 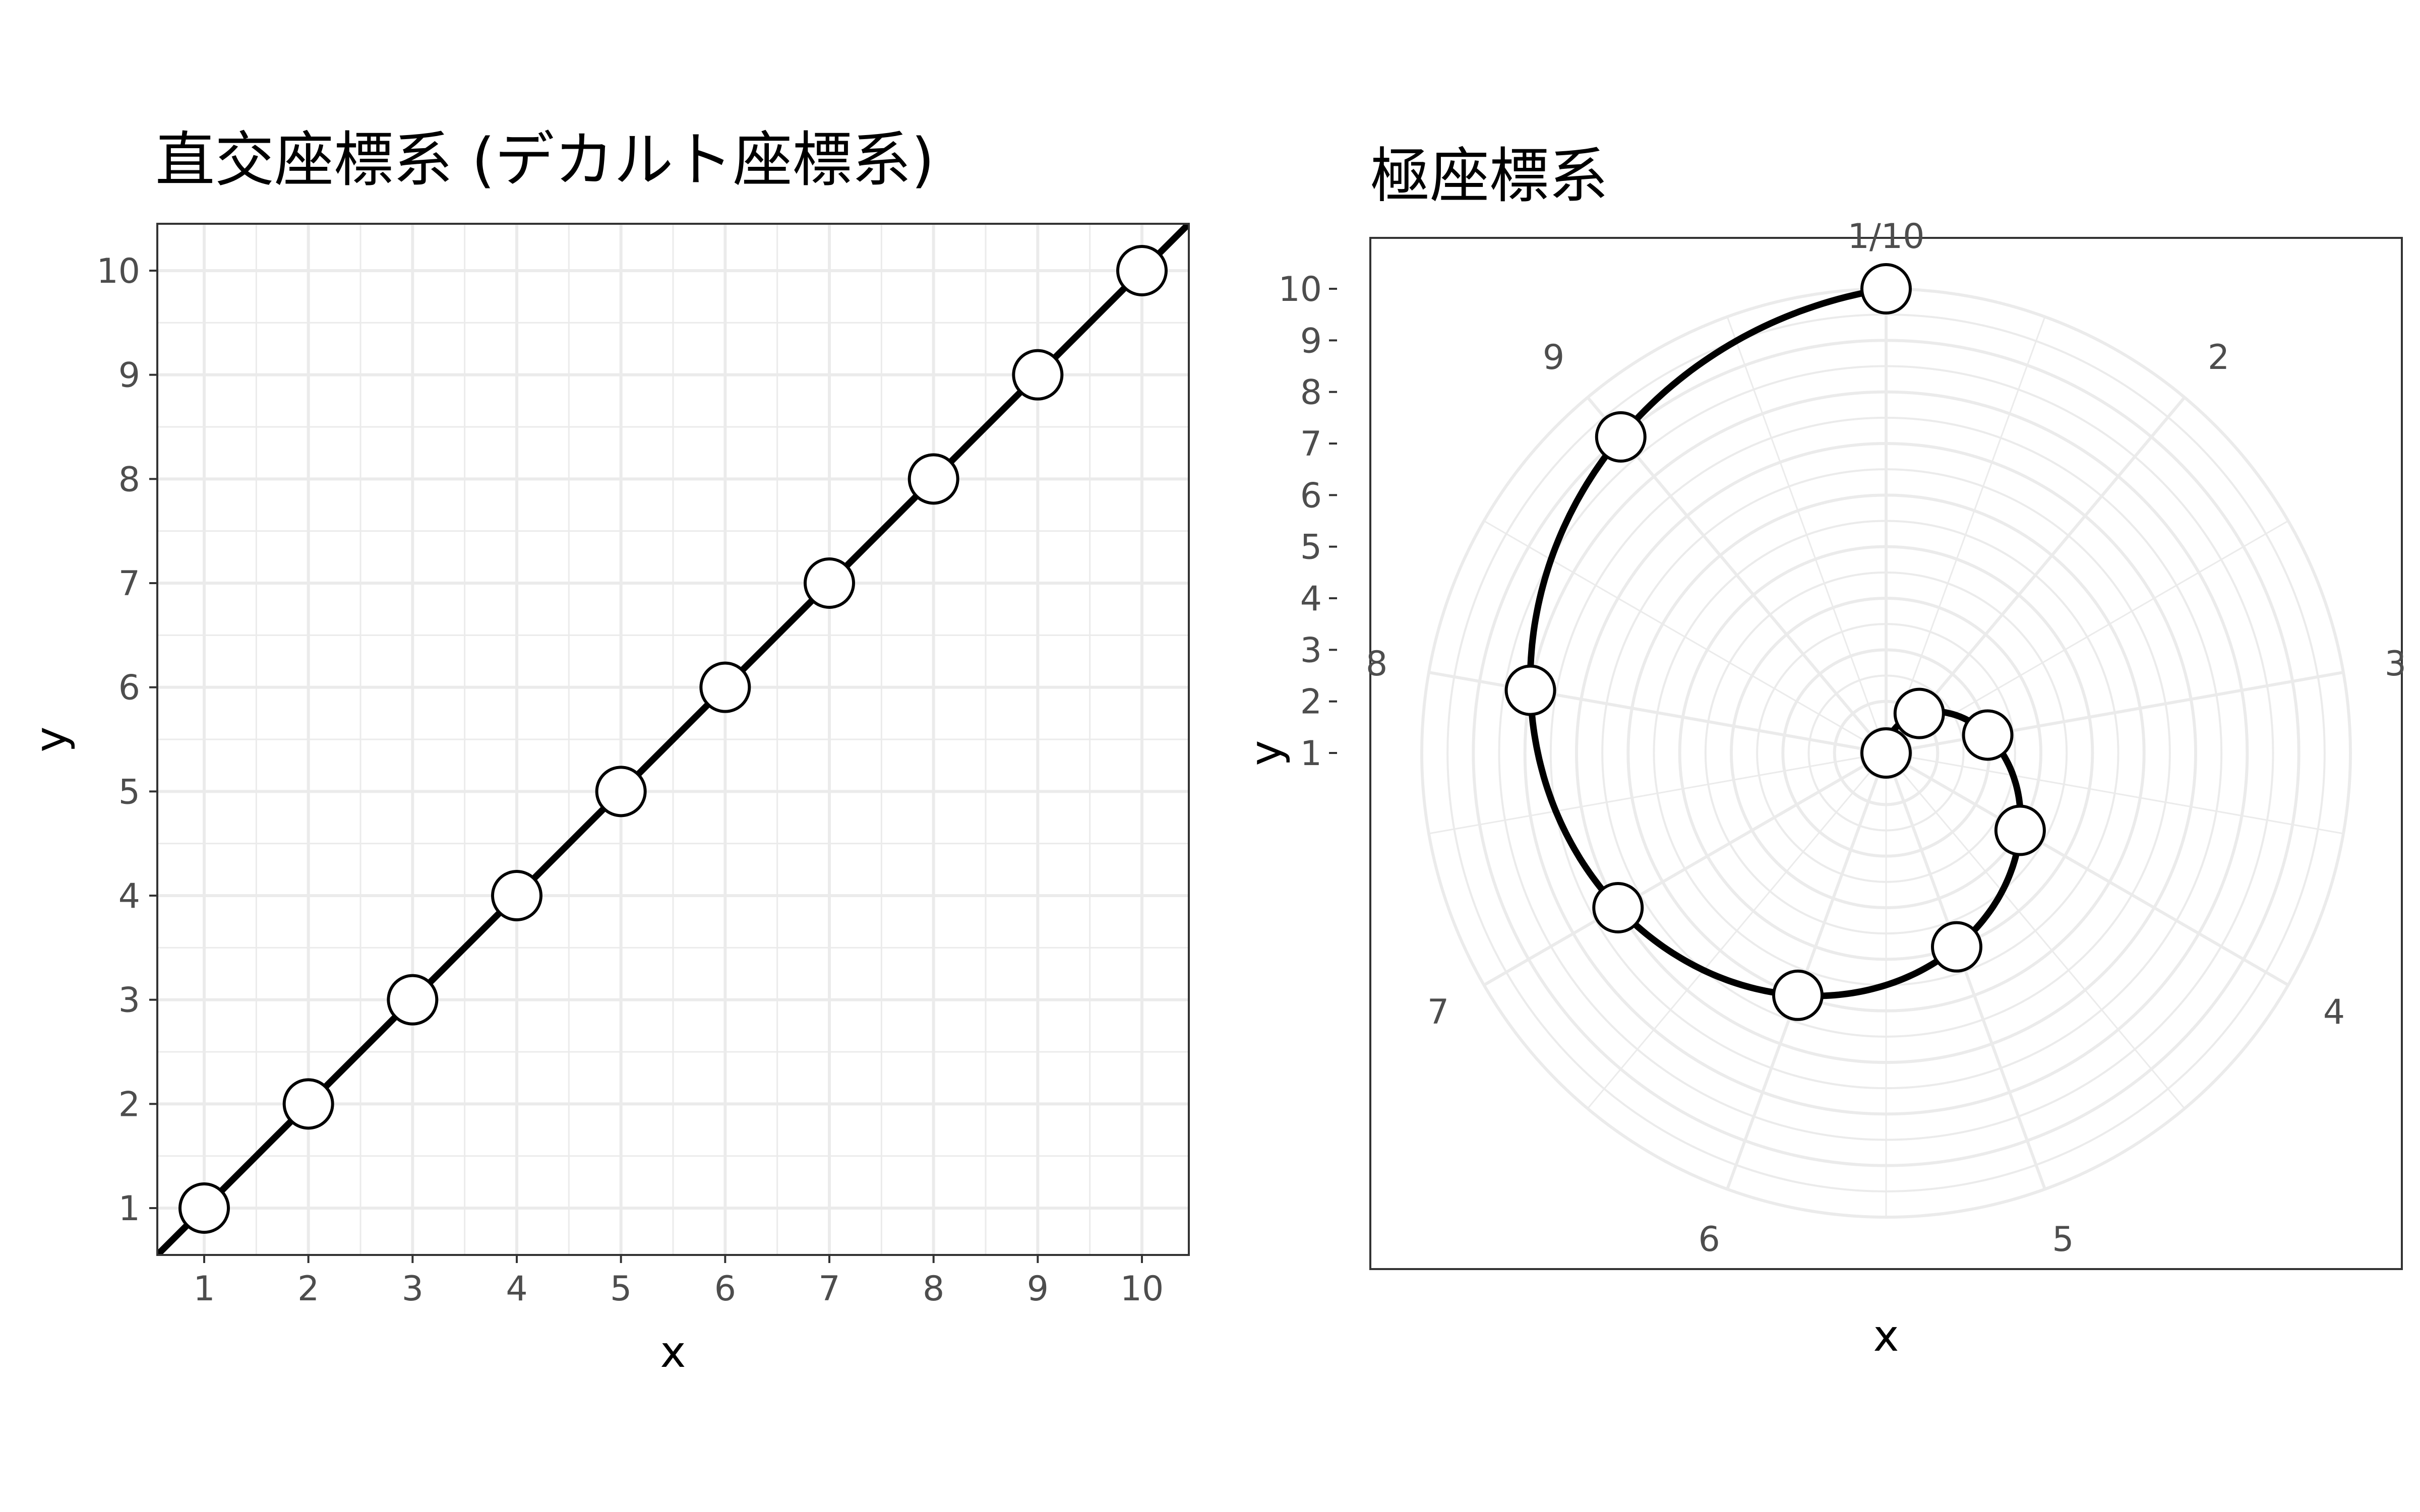 I want to click on x-tick-label: 1, so click(x=204, y=1289).